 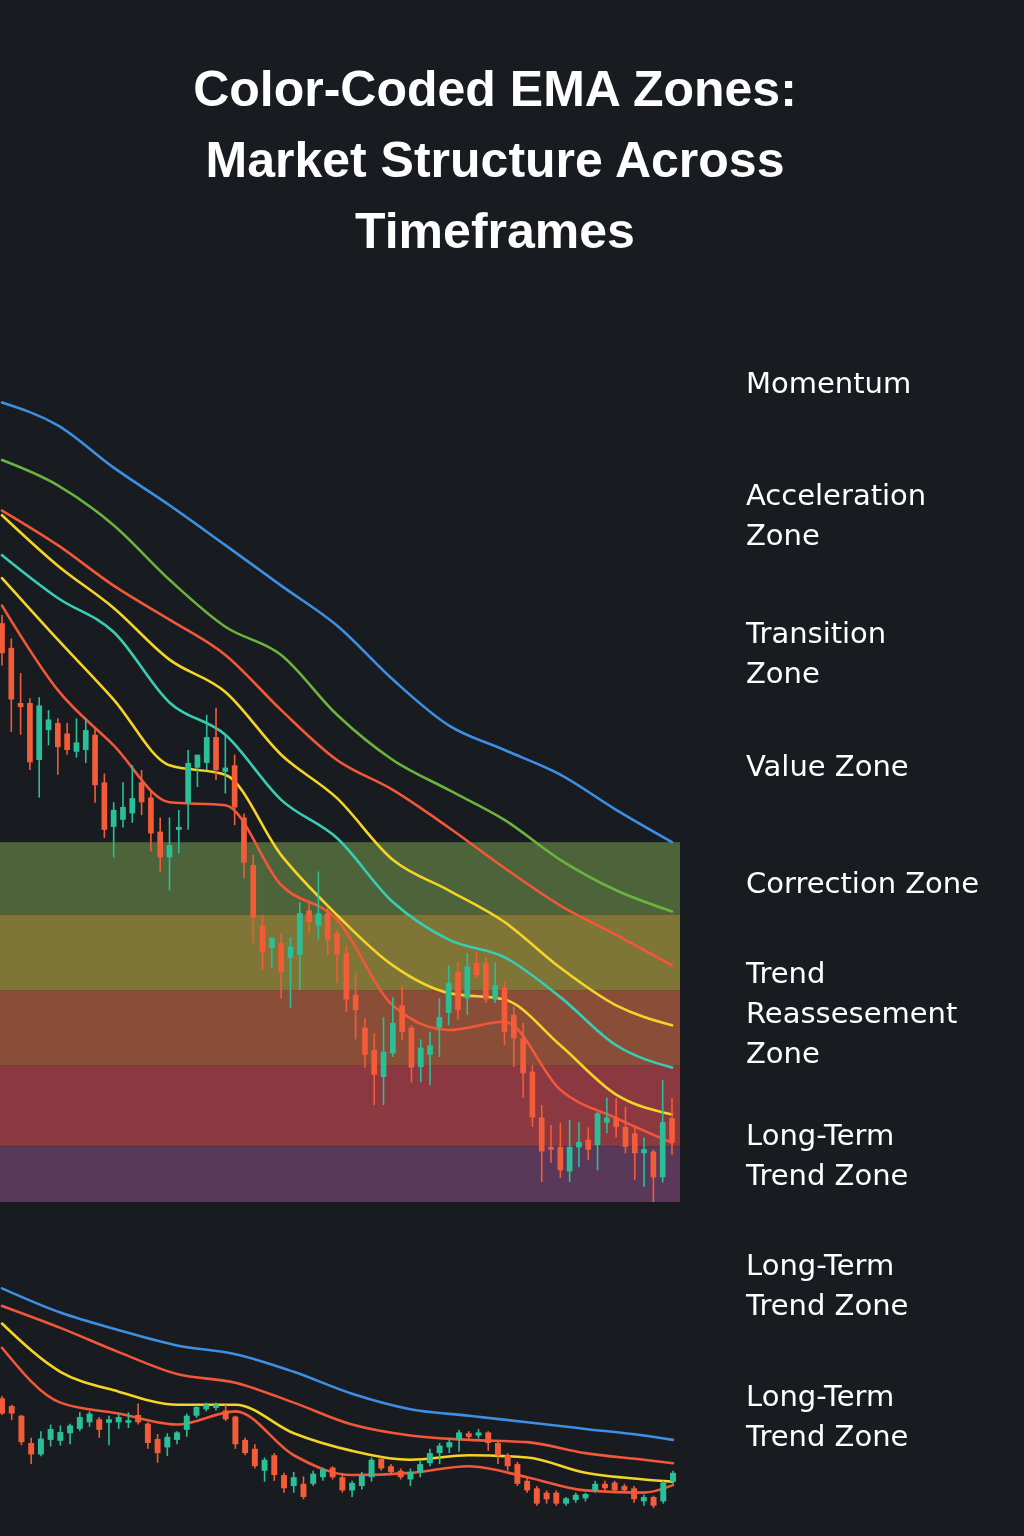 I want to click on text: Acceleration Zone, so click(x=836, y=515).